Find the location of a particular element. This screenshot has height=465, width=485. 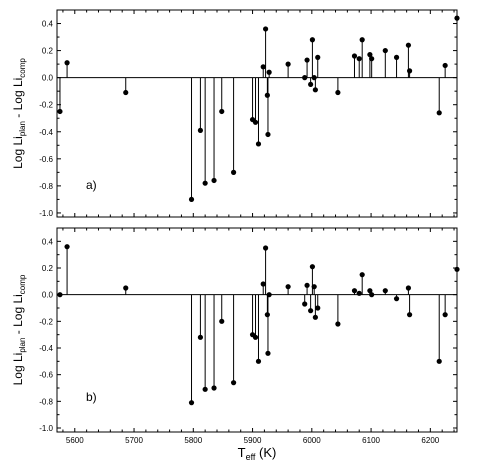

panel-label: b) is located at coordinates (91, 397).